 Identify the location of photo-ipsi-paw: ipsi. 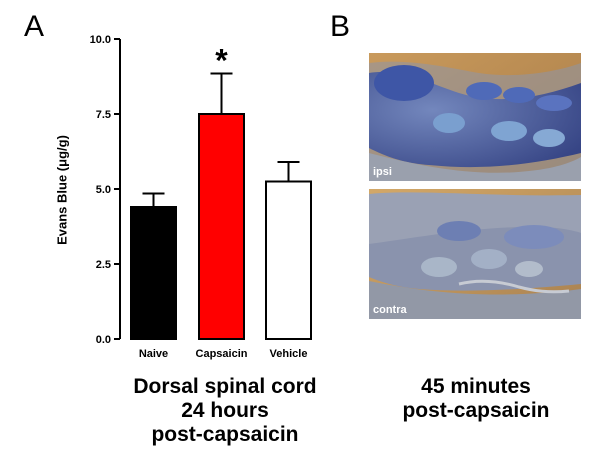
(475, 117).